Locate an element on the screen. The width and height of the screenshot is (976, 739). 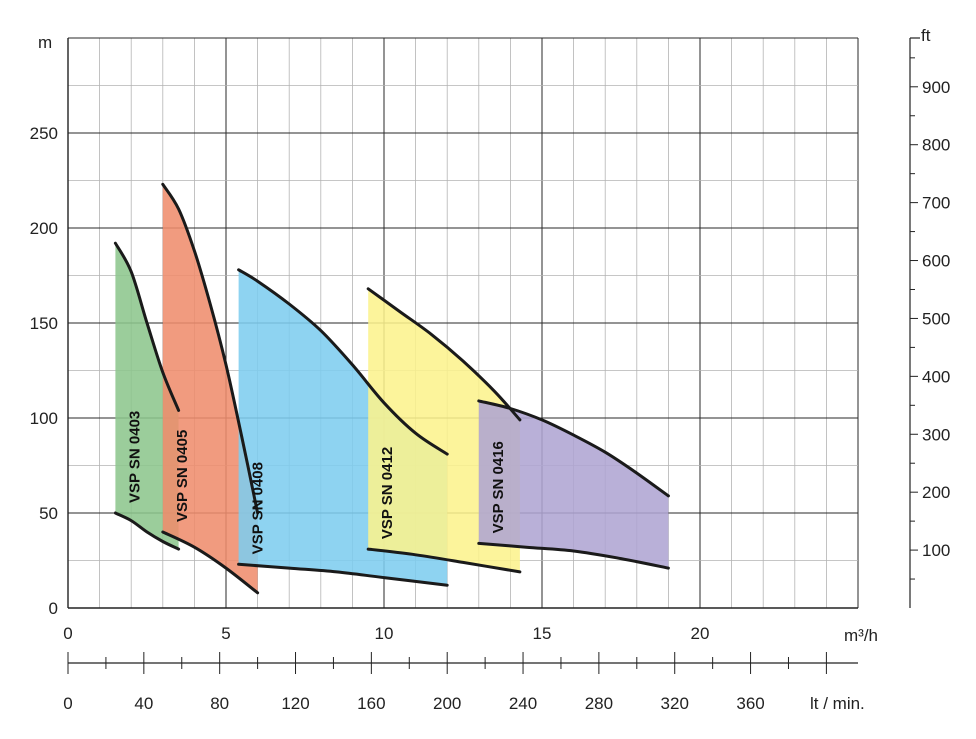
y-tick-label: 100 is located at coordinates (44, 418).